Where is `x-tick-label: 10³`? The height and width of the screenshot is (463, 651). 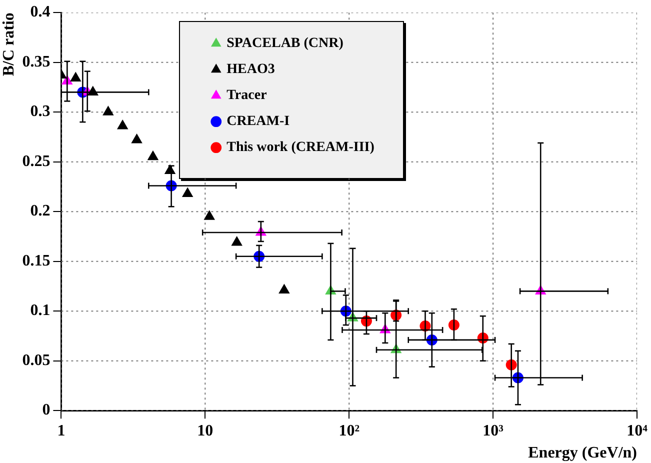 x-tick-label: 10³ is located at coordinates (493, 431).